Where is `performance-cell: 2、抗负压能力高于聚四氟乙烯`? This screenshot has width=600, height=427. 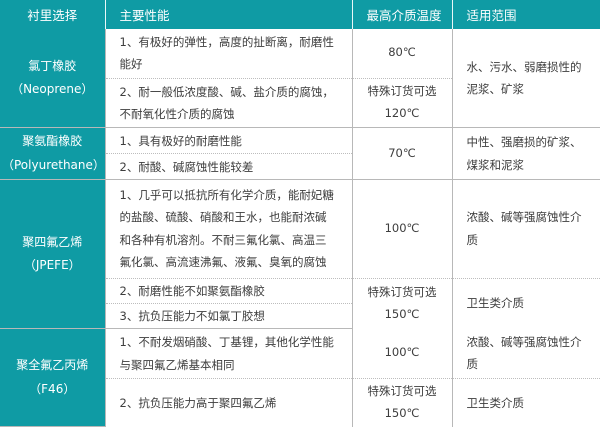 performance-cell: 2、抗负压能力高于聚四氟乙烯 is located at coordinates (229, 402).